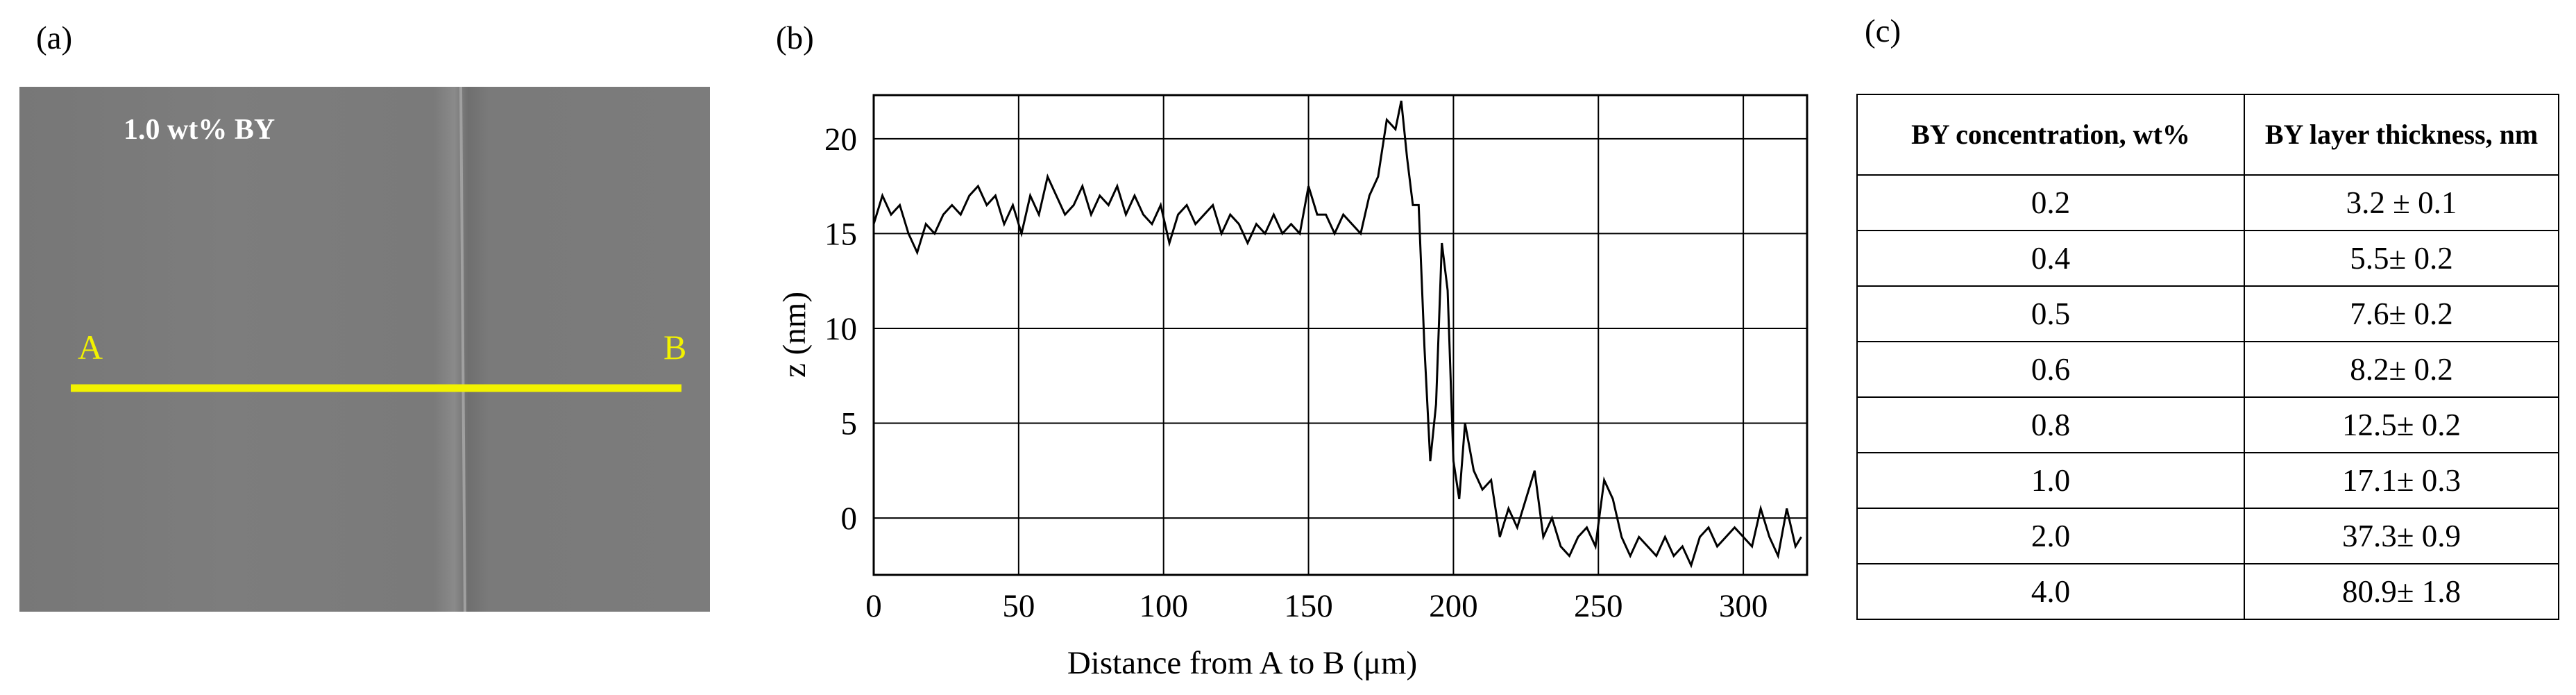 The width and height of the screenshot is (2576, 695). Describe the element at coordinates (2401, 425) in the screenshot. I see `table-cell: 12.5± 0.2` at that location.